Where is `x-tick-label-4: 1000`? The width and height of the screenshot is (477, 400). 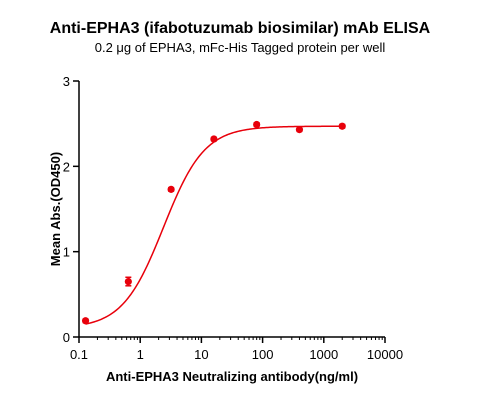
x-tick-label-4: 1000 is located at coordinates (323, 354).